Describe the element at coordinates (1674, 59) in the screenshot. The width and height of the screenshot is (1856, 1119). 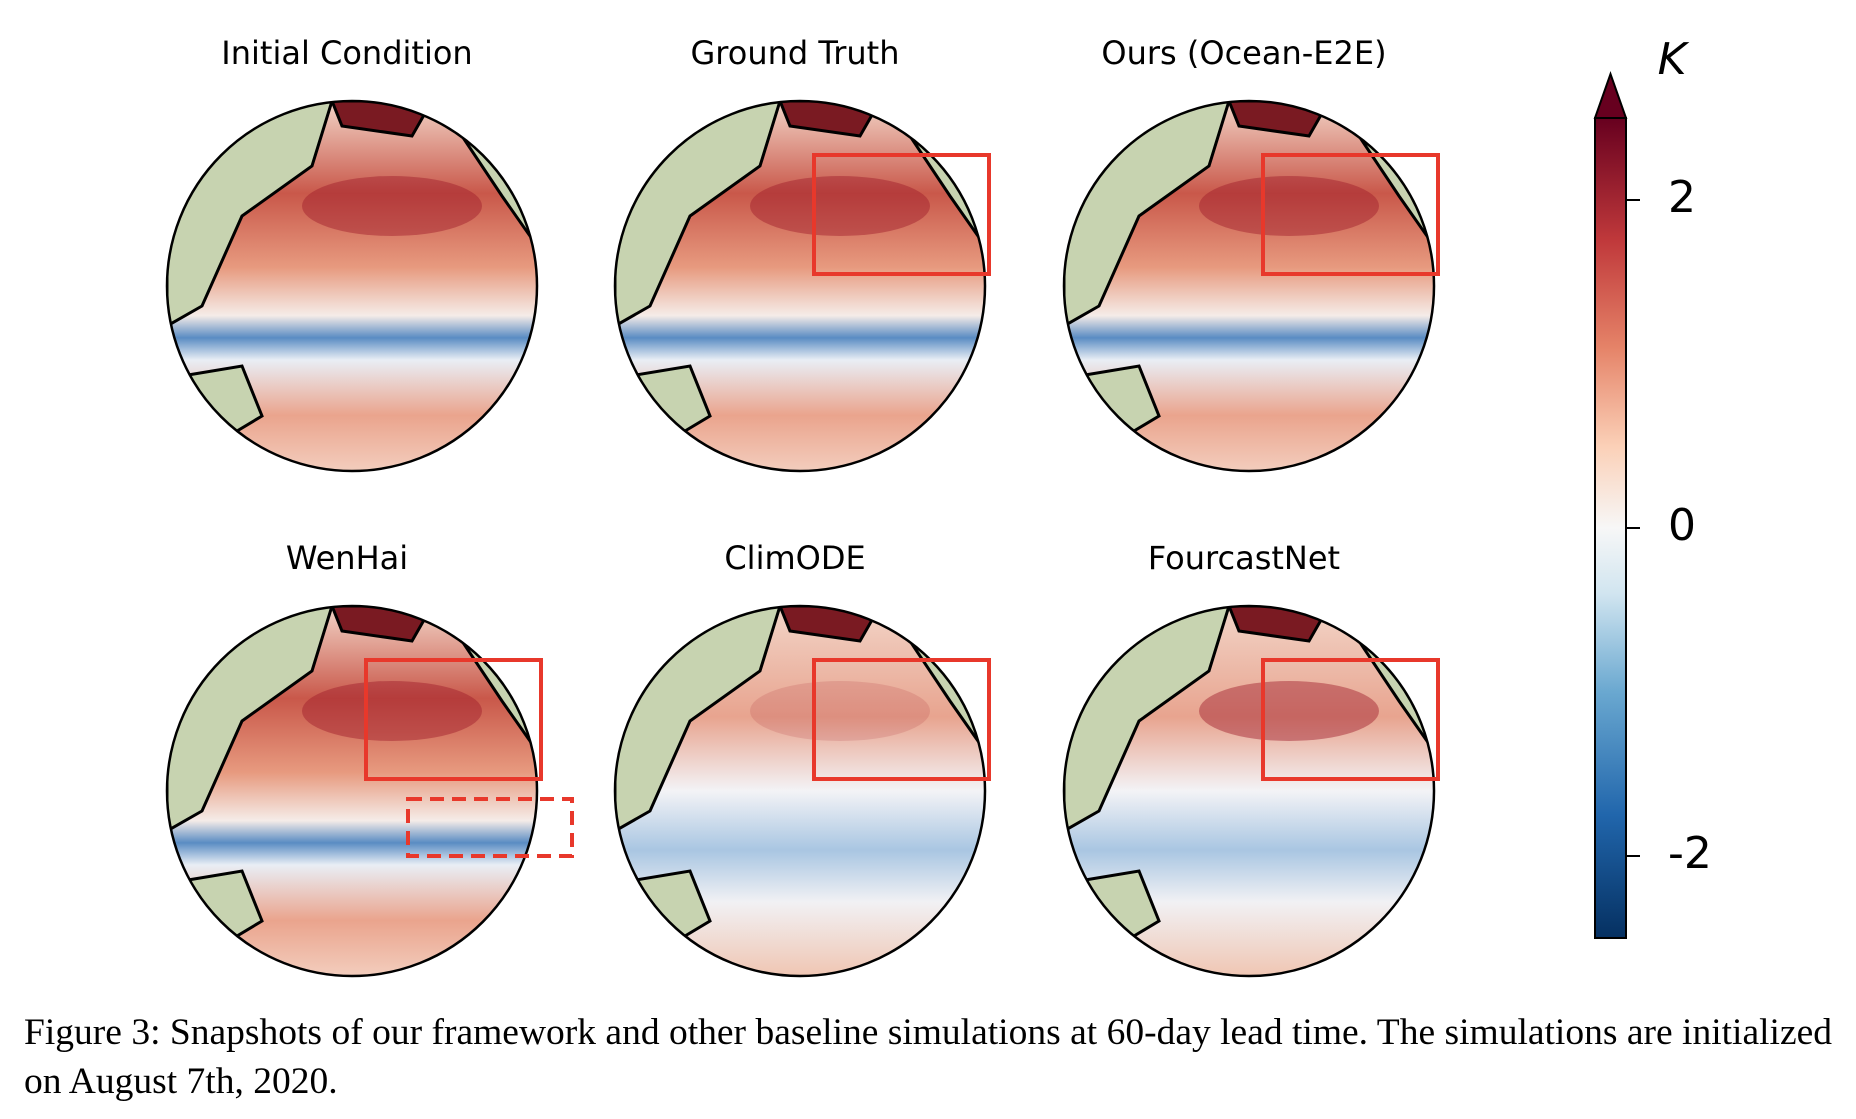
I see `colorbar-label: K` at that location.